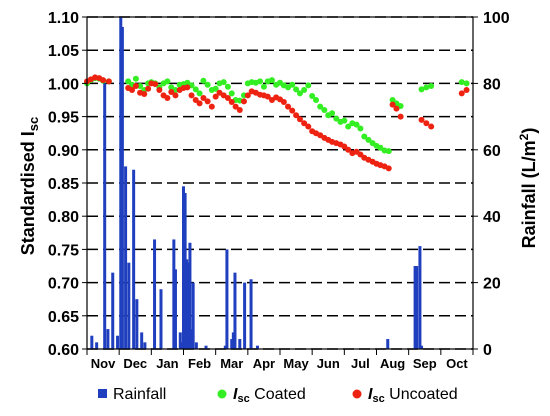 The height and width of the screenshot is (416, 550). I want to click on legend-coated-label: Isc Coated, so click(269, 395).